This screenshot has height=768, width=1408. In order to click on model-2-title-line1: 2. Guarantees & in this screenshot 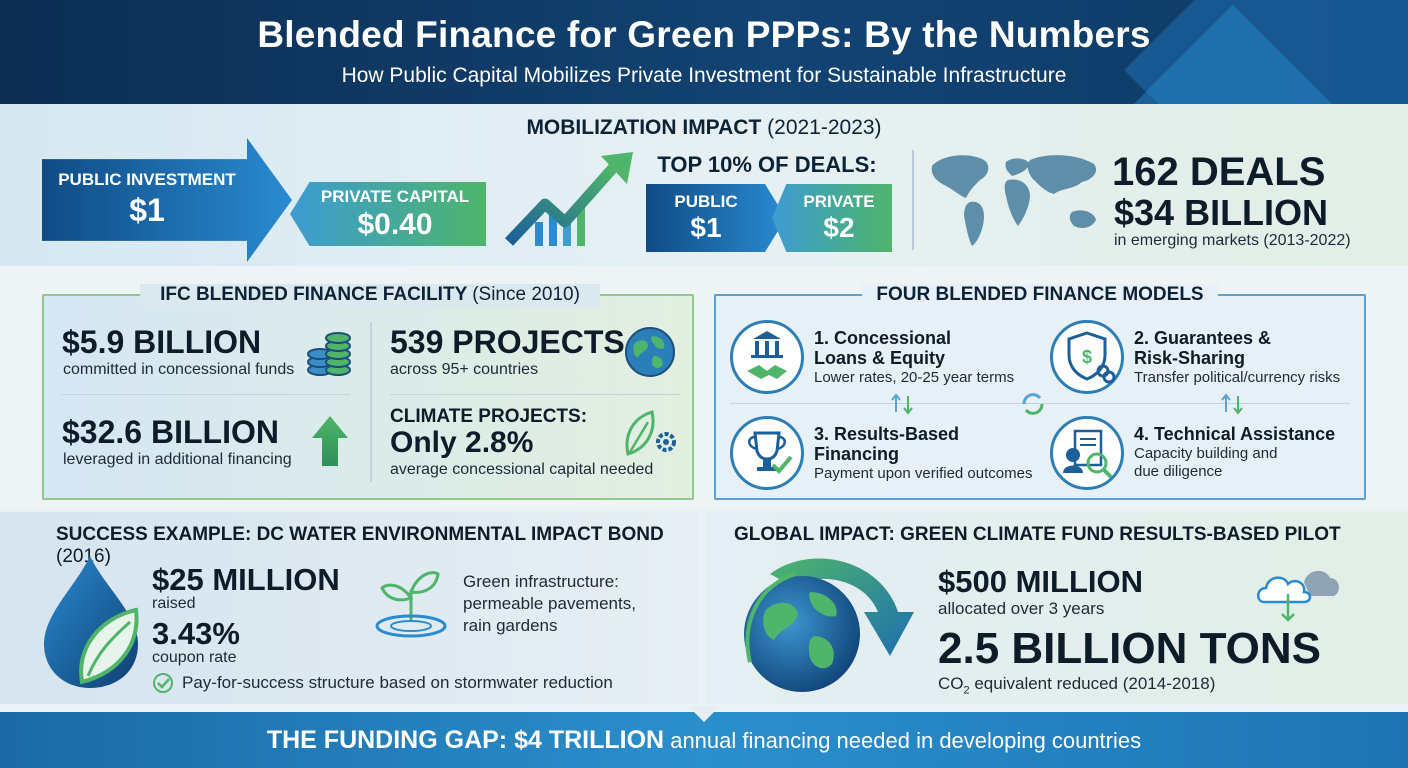, I will do `click(1203, 338)`.